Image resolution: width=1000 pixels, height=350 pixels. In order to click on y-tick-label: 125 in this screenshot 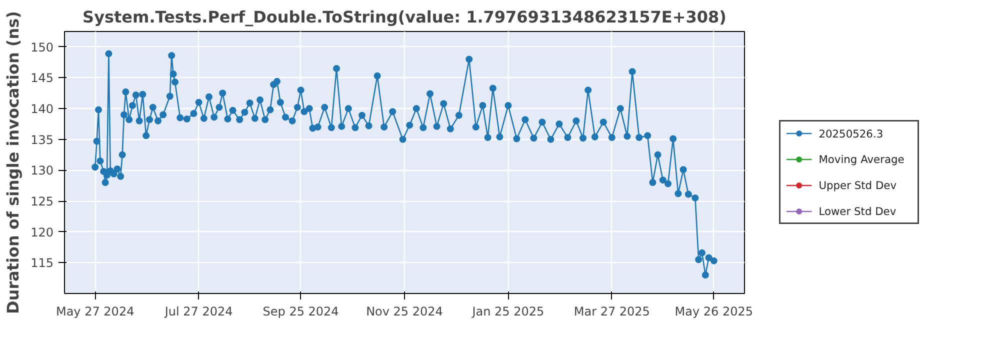, I will do `click(42, 201)`.